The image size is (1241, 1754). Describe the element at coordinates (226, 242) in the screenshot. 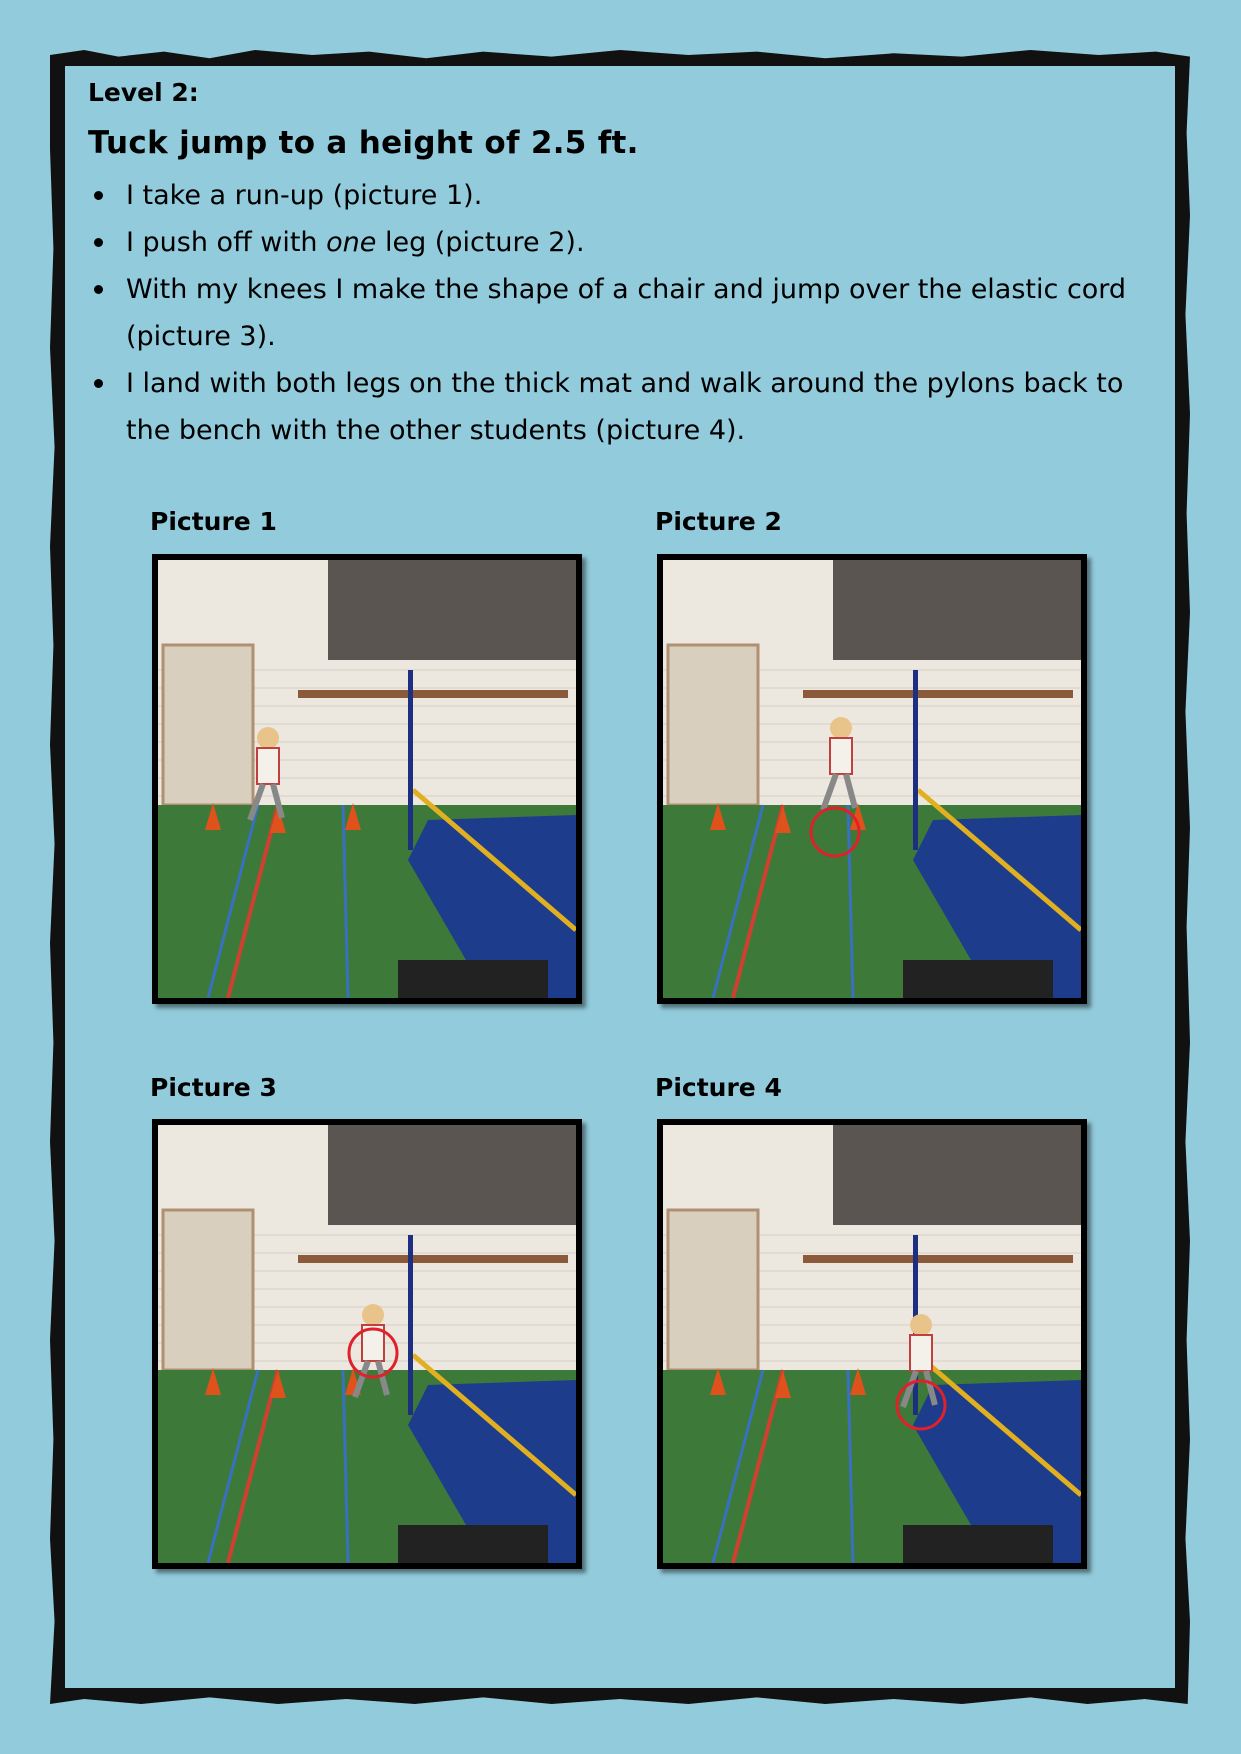

I see `instruction-text: I push off with` at that location.